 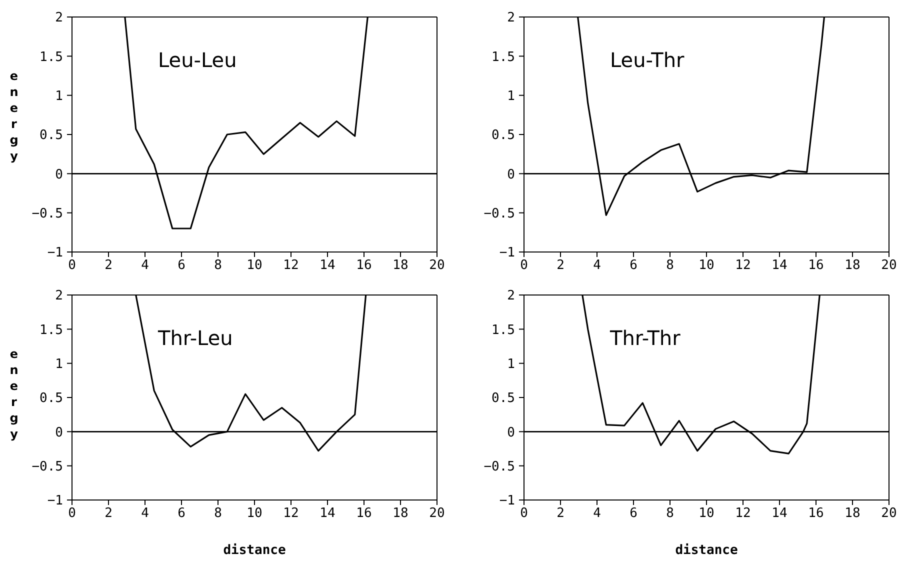 I want to click on text: Leu-Thr, so click(x=647, y=60).